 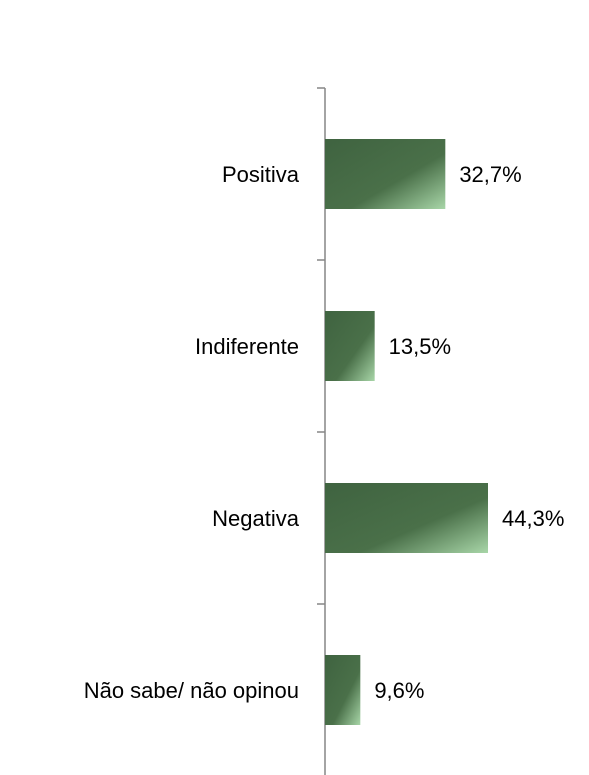 What do you see at coordinates (191, 690) in the screenshot?
I see `category-label: Não sabe/ não opinou` at bounding box center [191, 690].